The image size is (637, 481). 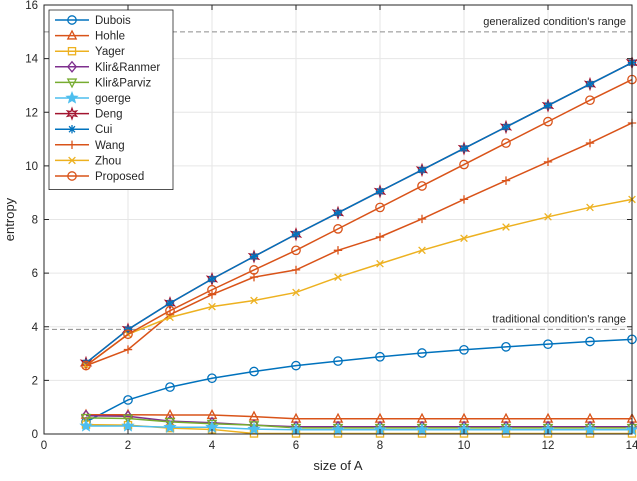 I want to click on x-tick-label: 2, so click(x=128, y=446).